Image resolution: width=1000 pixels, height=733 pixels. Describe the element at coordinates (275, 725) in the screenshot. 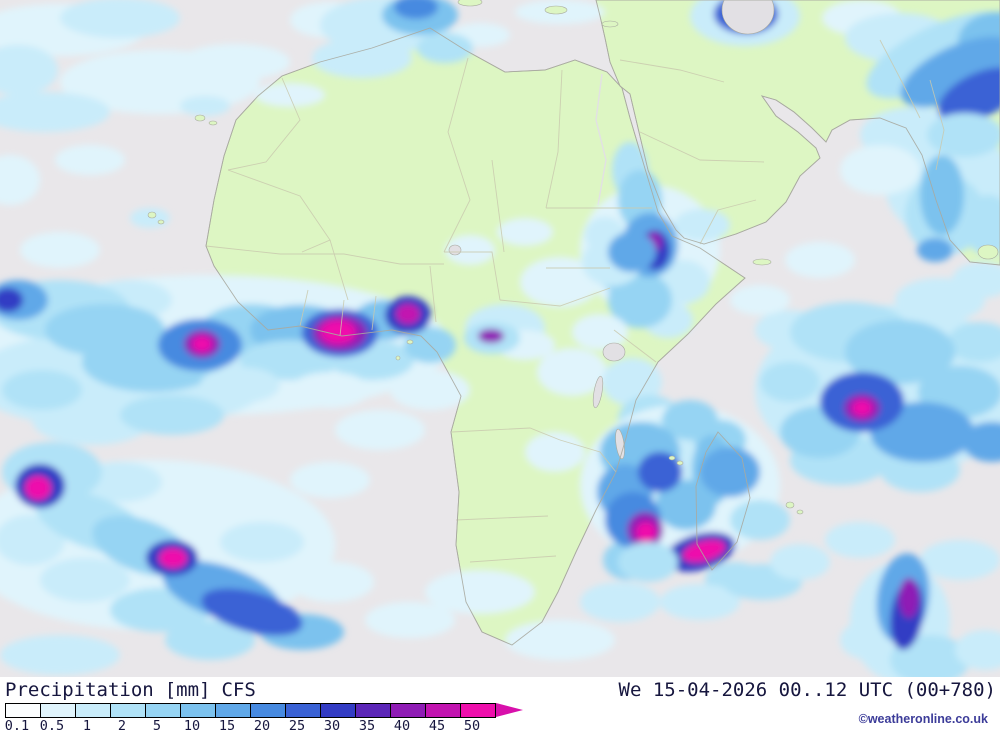

I see `legend-value-labels: 0.1 0.5 1 2 5 10 15 20 25 30 35 40 45 50` at that location.